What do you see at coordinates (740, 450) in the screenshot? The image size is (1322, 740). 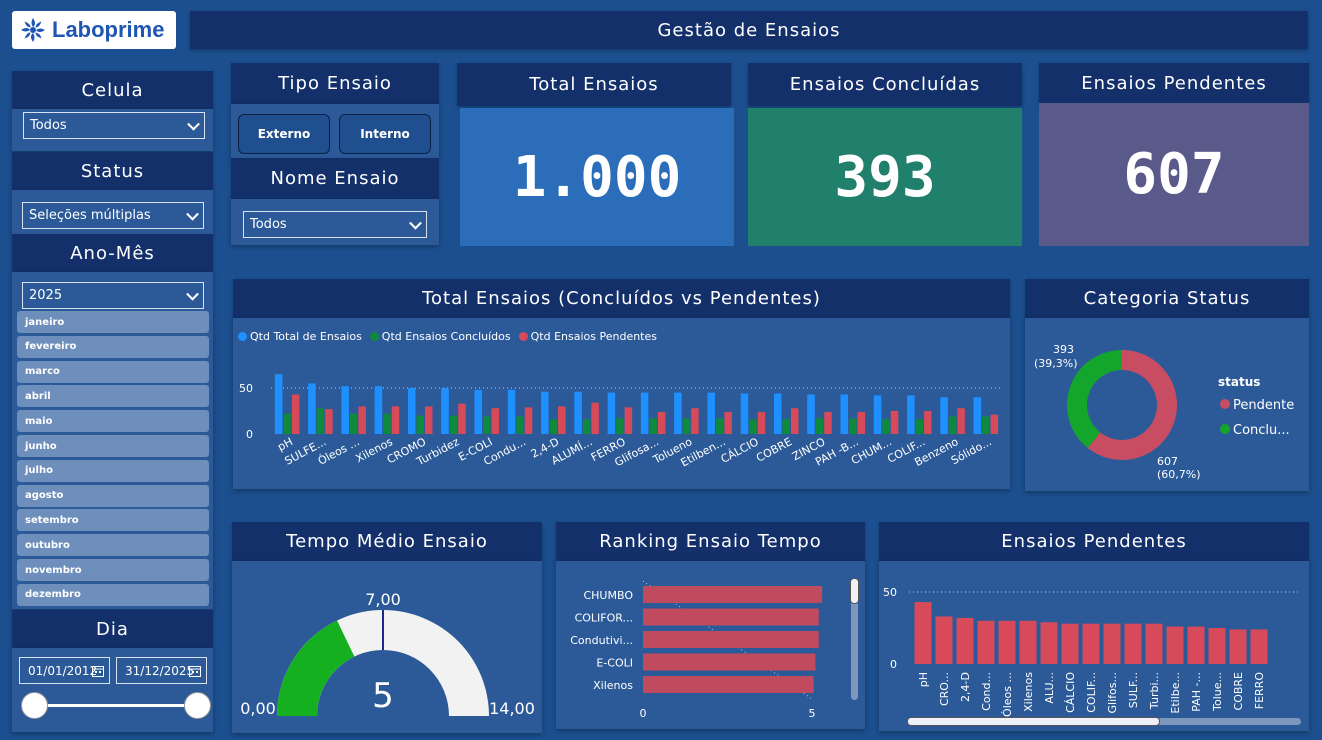 I see `x-tick-label: CÁLCIO` at bounding box center [740, 450].